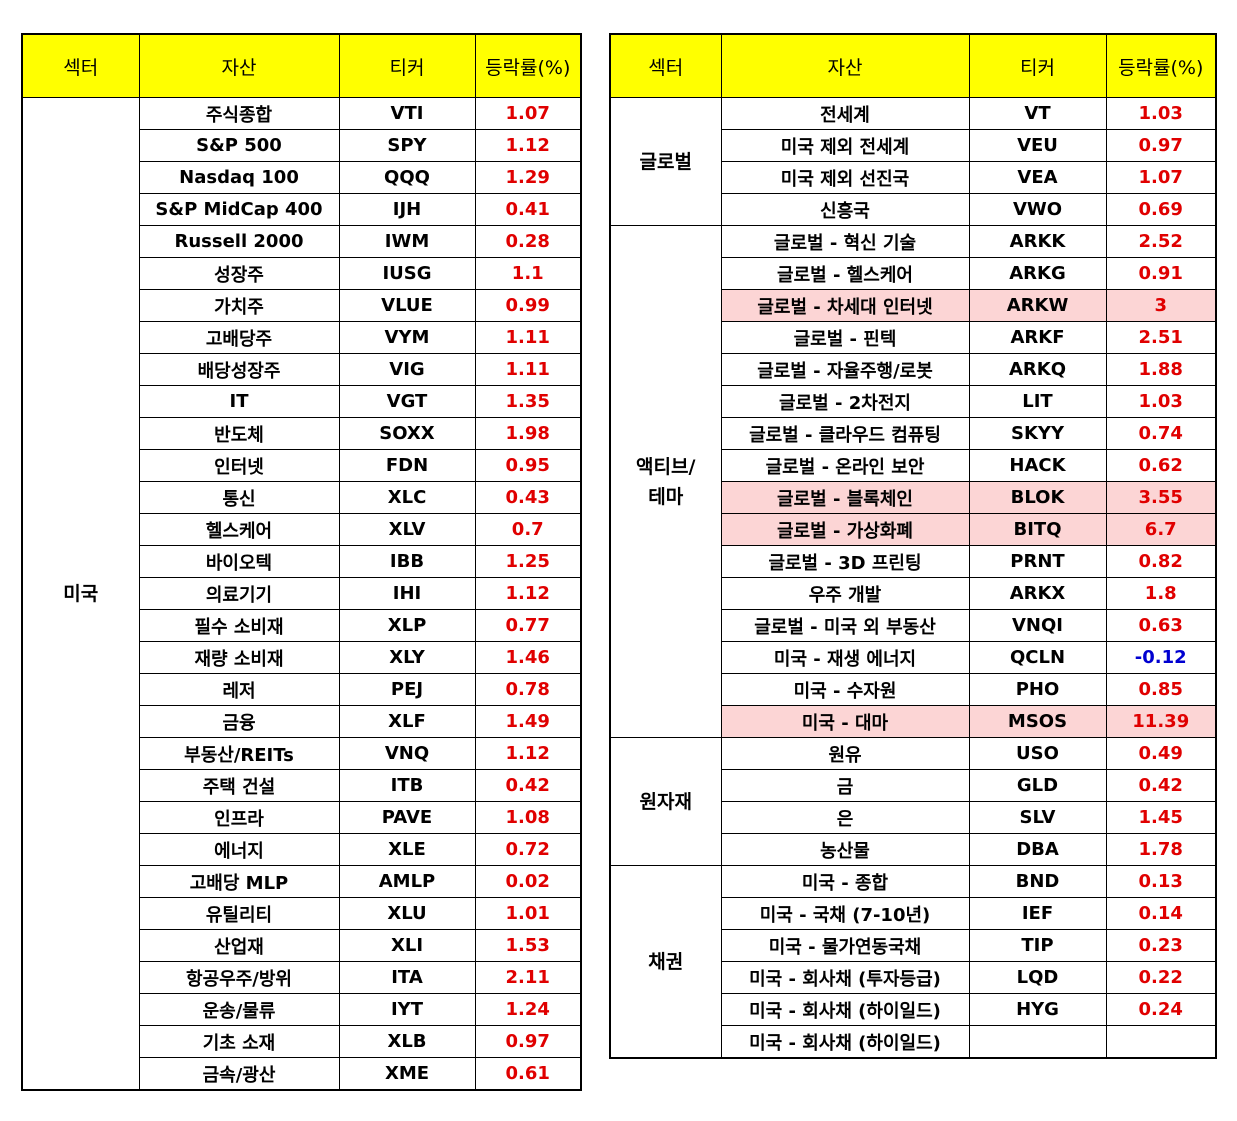 The image size is (1237, 1121). I want to click on ticker-cell: LQD, so click(1037, 977).